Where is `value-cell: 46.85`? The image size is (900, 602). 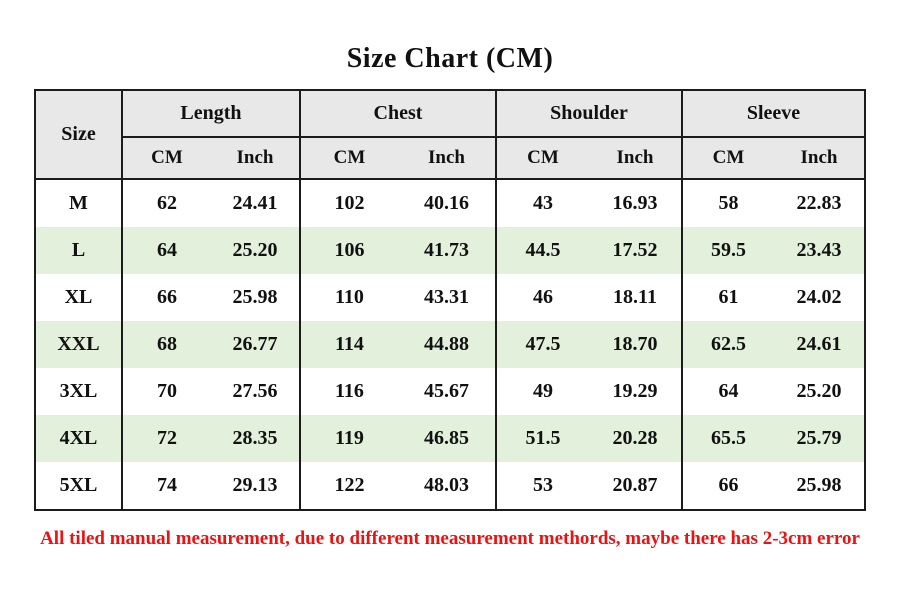 value-cell: 46.85 is located at coordinates (446, 437).